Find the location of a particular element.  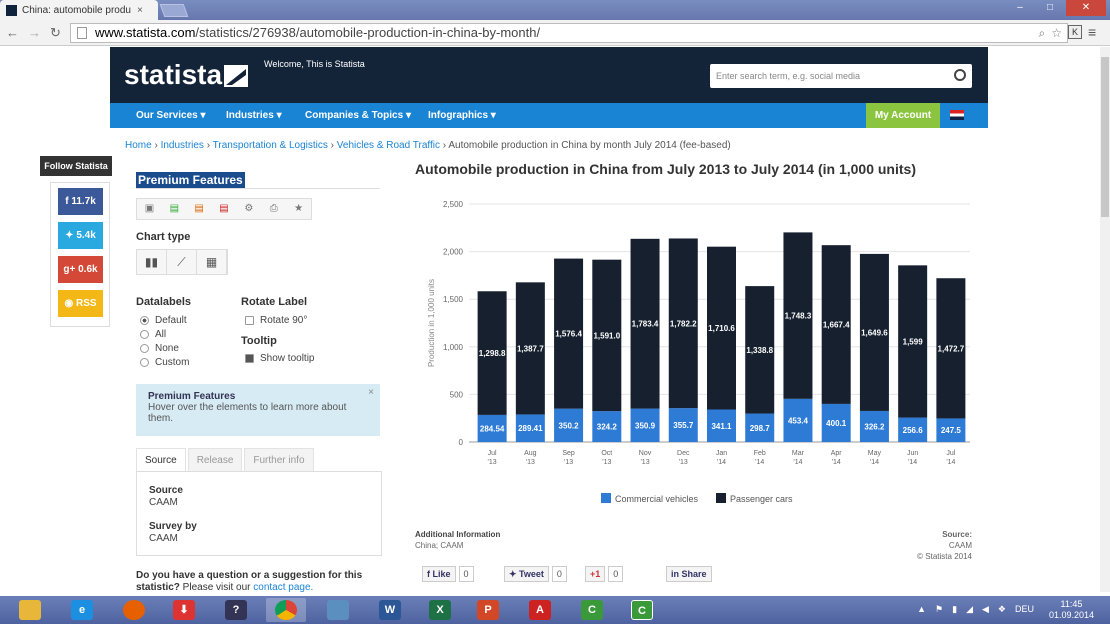

taskbar-explorer is located at coordinates (30, 610).